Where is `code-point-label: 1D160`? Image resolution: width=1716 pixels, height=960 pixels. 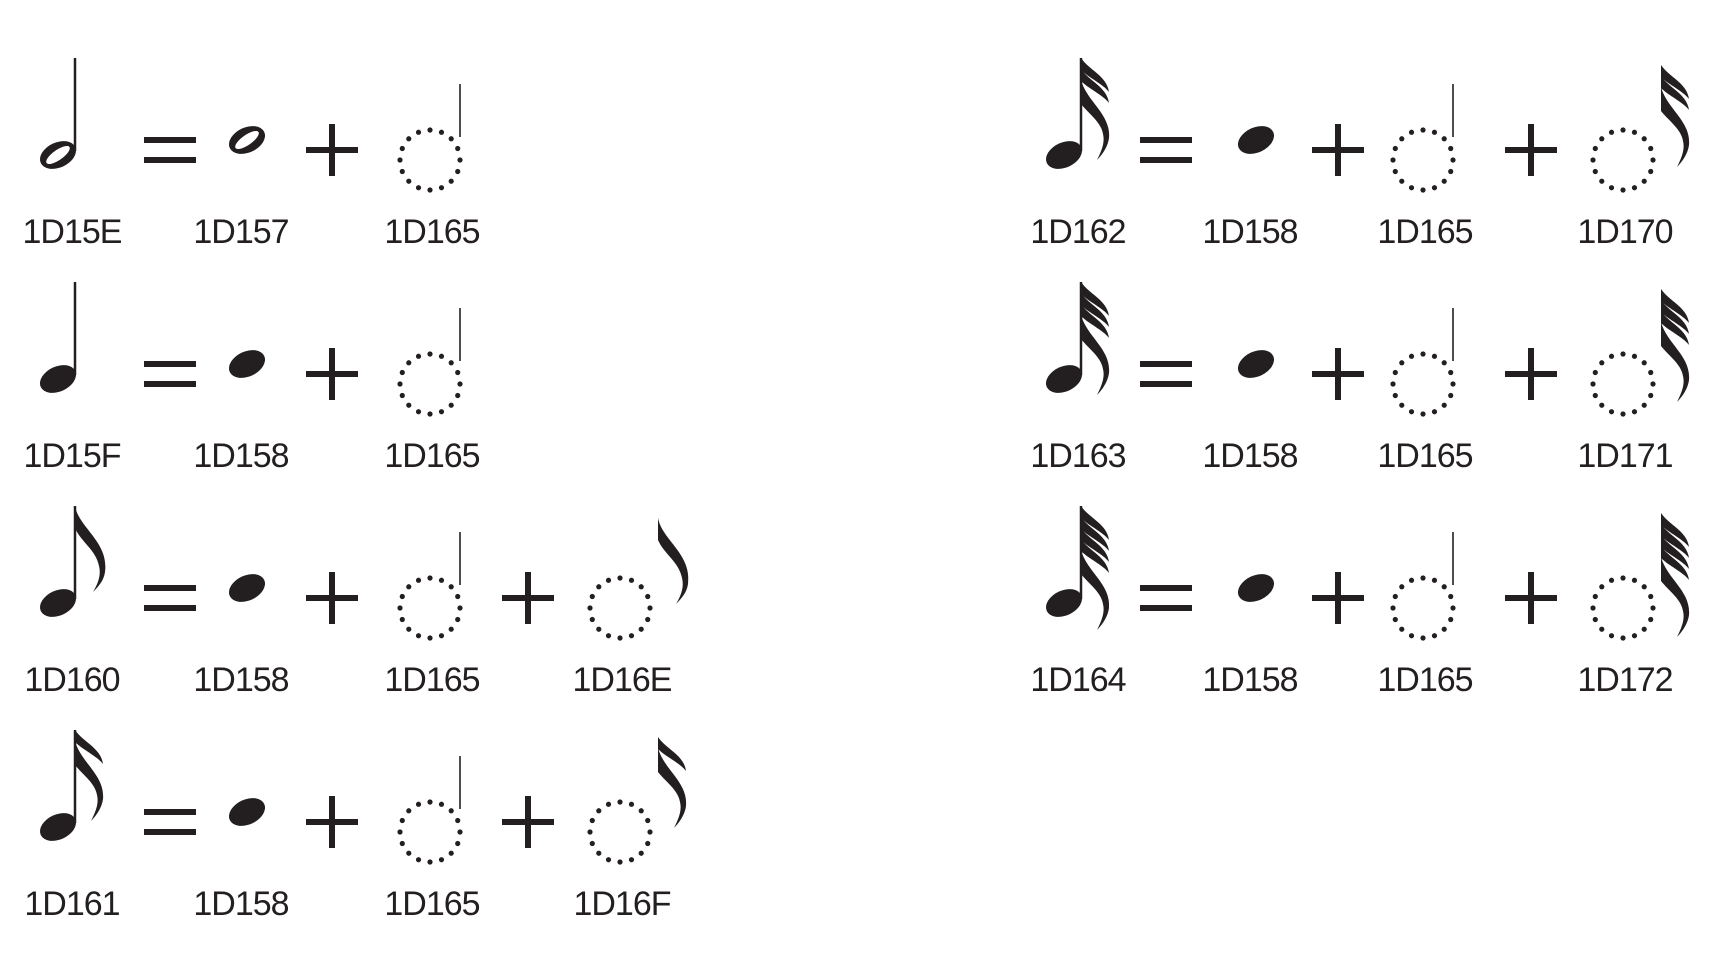 code-point-label: 1D160 is located at coordinates (72, 680).